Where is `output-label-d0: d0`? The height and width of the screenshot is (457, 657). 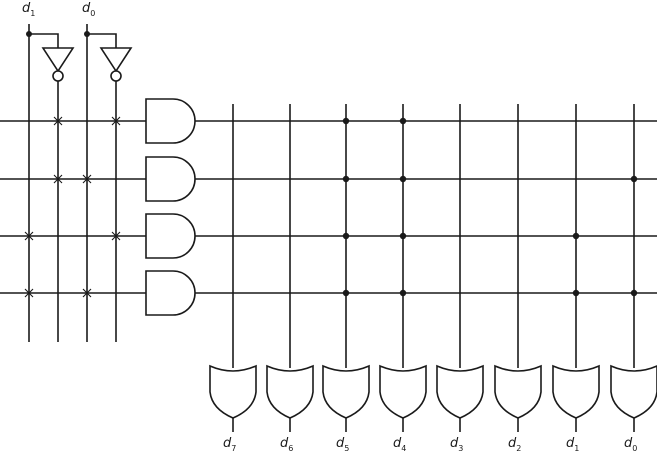 output-label-d0: d0 is located at coordinates (630, 444).